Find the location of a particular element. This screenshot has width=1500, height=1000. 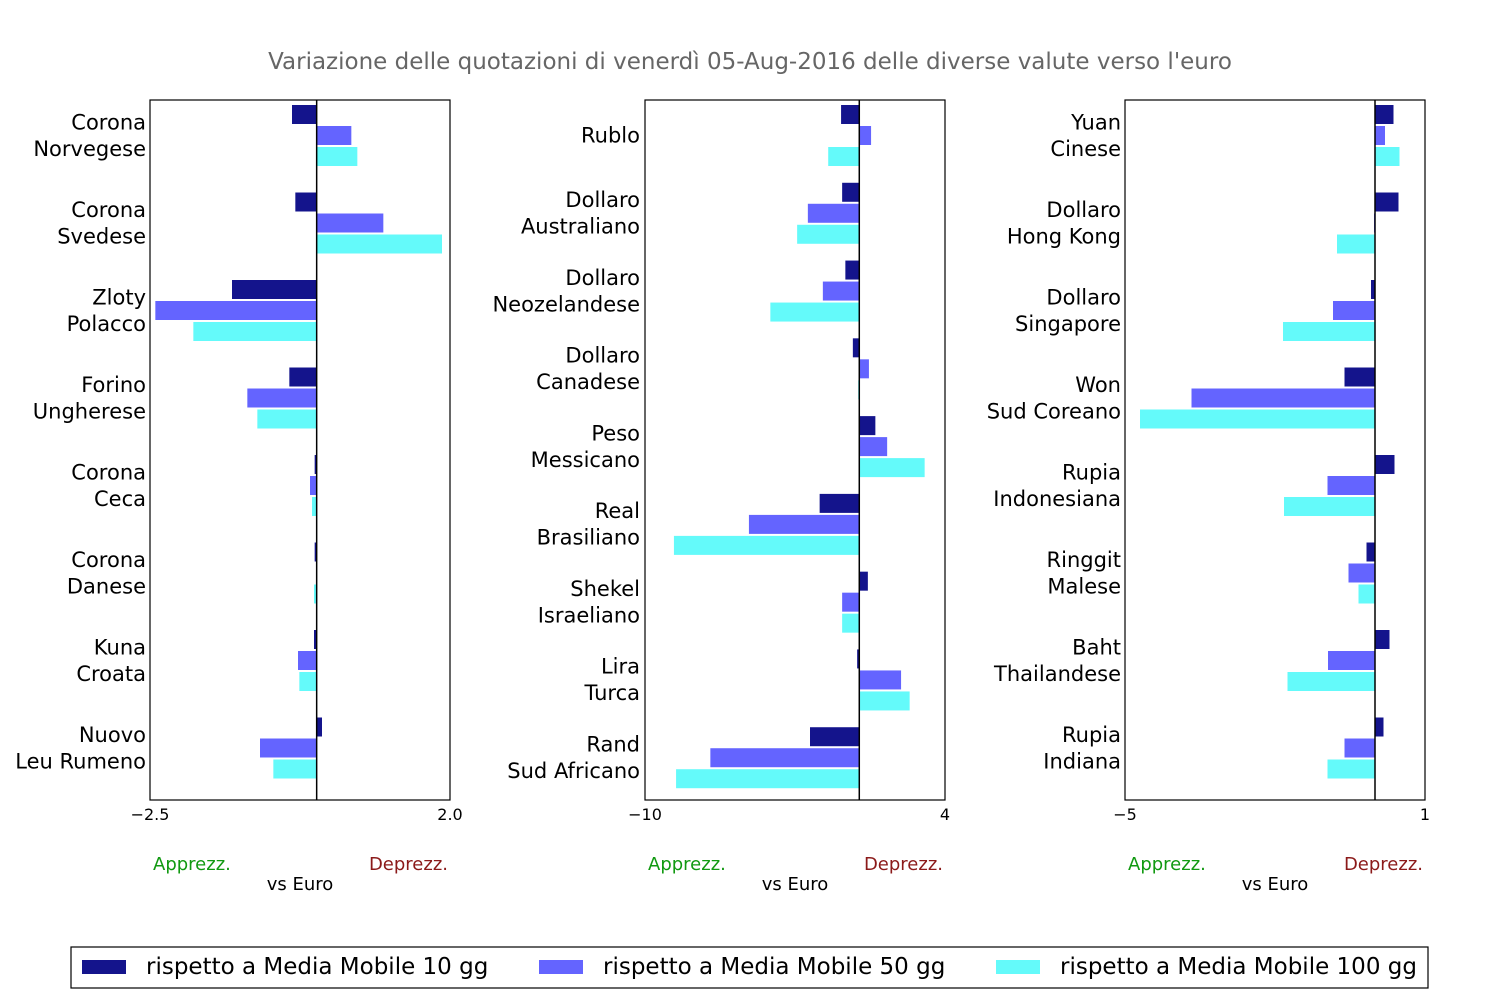

legend-entry-ma10: rispetto a Media Mobile 10 gg is located at coordinates (317, 967).